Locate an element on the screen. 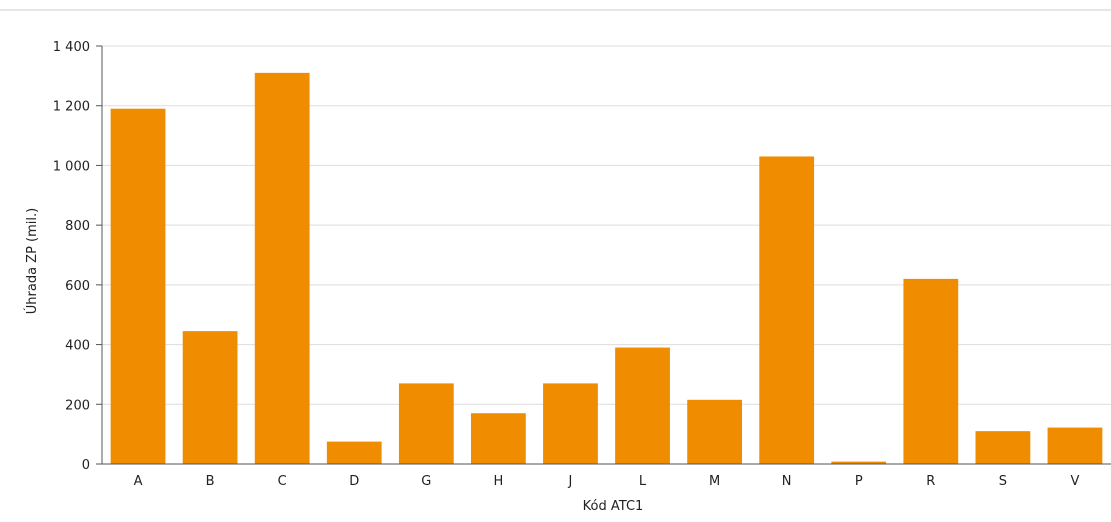  bar-H is located at coordinates (498, 438).